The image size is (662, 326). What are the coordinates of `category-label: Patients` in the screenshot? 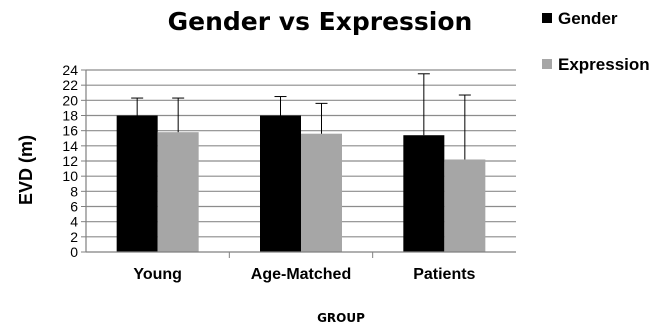 It's located at (444, 274).